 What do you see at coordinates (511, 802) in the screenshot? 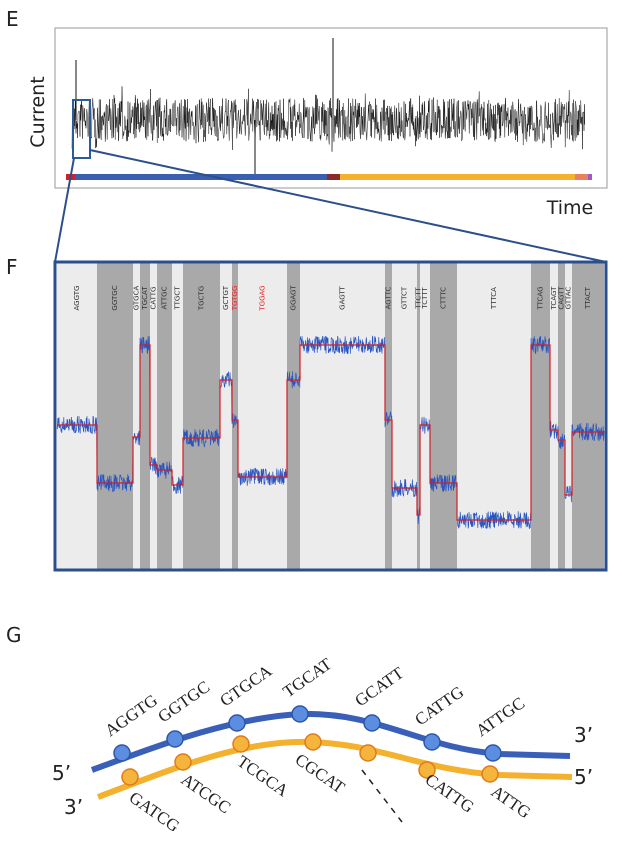
I see `kmer-label: ATTG` at bounding box center [511, 802].